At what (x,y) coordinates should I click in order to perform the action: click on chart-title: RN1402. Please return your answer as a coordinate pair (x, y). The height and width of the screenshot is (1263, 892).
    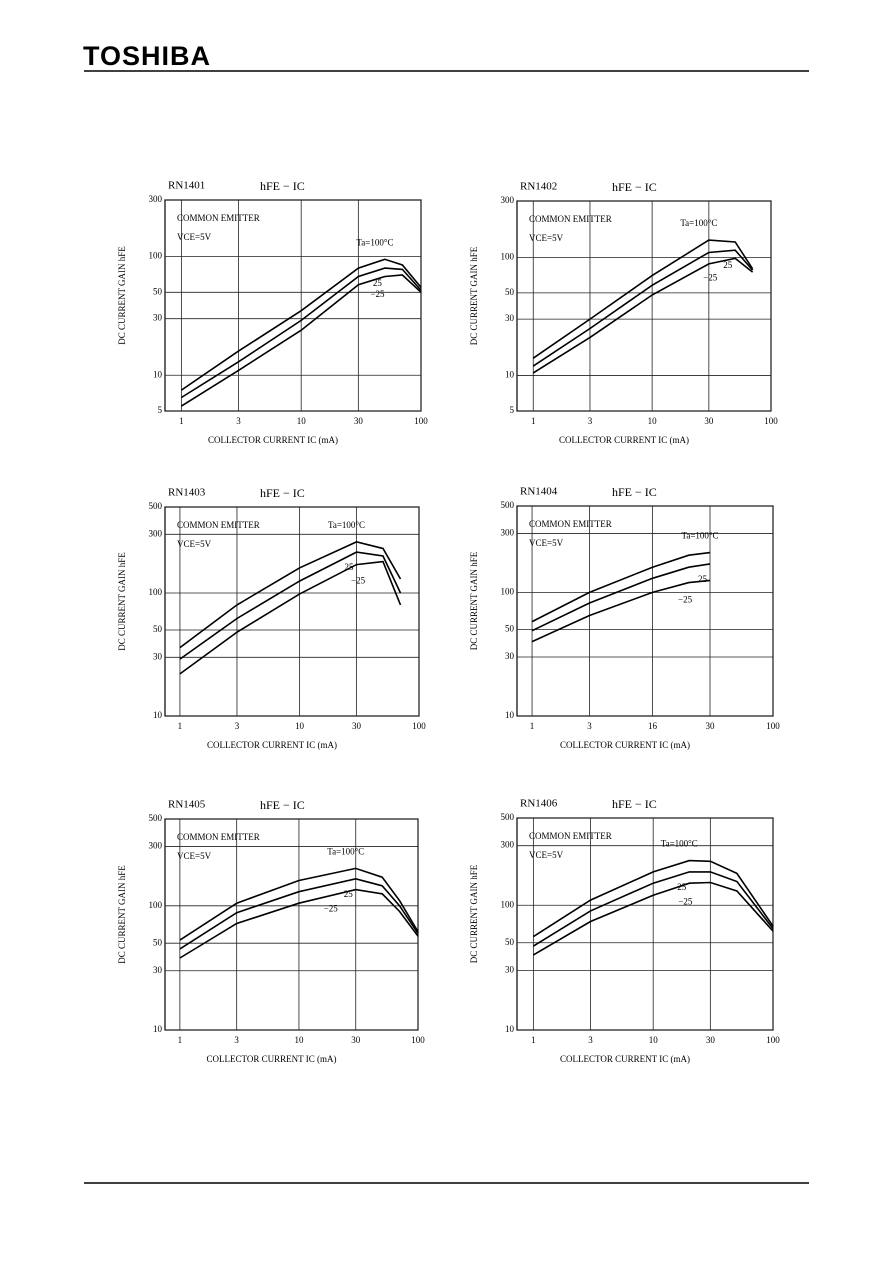
    Looking at the image, I should click on (538, 187).